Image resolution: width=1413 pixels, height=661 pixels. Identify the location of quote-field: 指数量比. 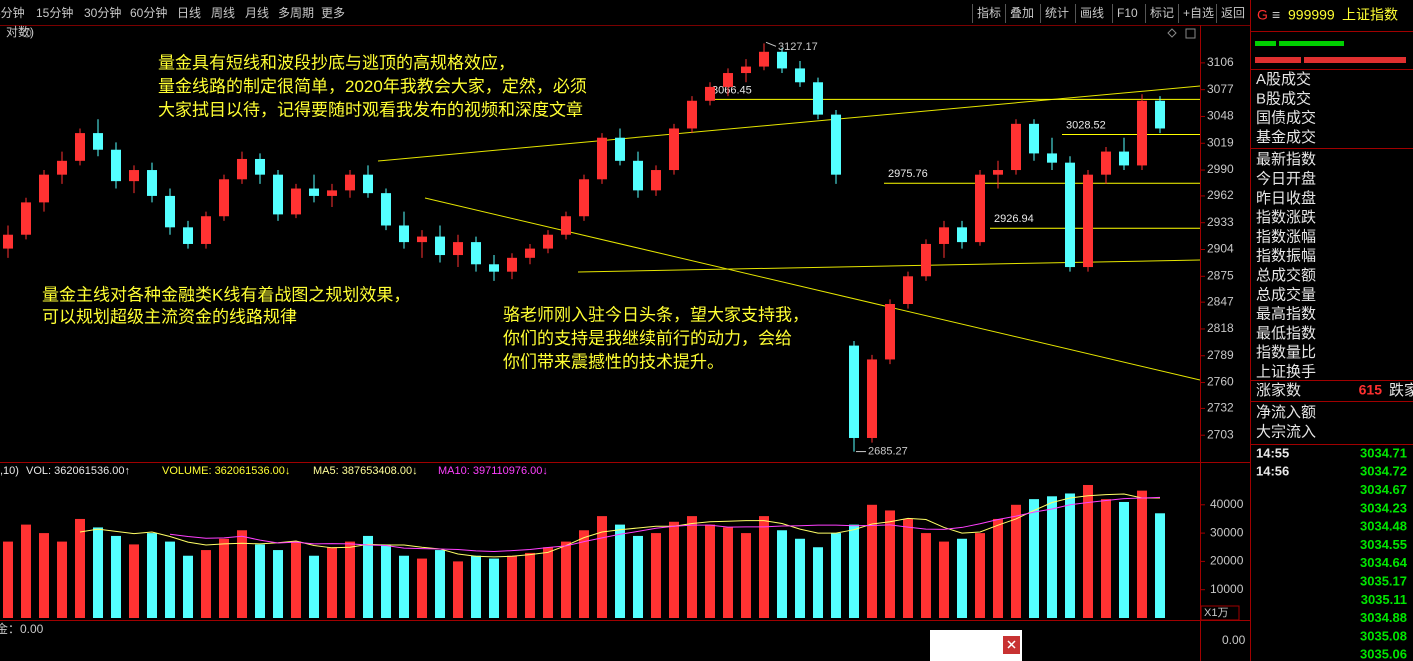
(1286, 352).